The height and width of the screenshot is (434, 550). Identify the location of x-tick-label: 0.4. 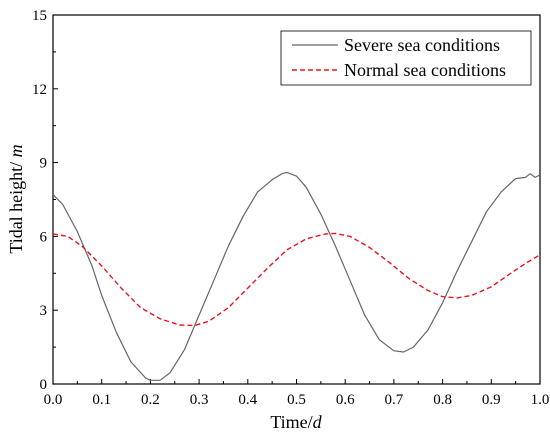
(247, 400).